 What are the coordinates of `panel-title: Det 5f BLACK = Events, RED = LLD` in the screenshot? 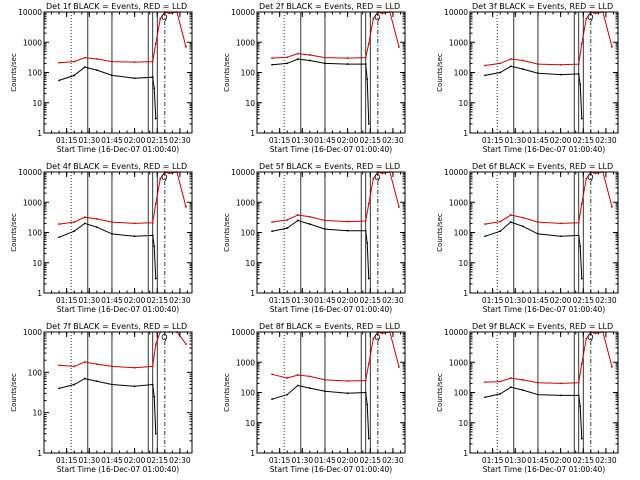 It's located at (329, 166).